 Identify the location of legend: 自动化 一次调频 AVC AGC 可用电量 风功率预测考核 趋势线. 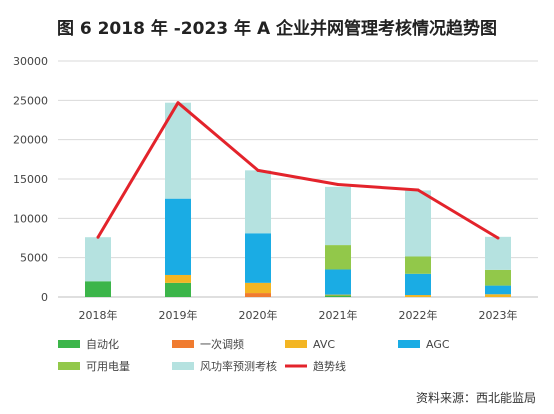
(254, 355).